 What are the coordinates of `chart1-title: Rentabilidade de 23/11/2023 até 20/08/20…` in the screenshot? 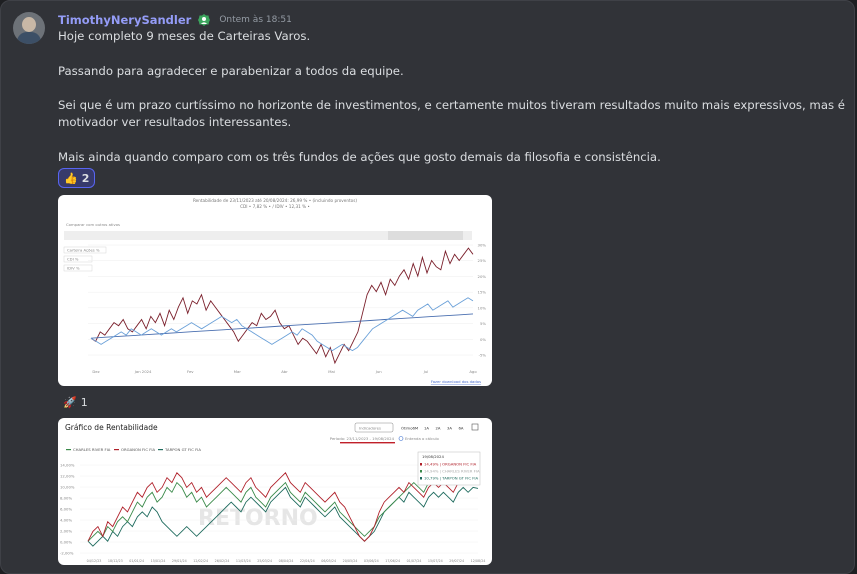 It's located at (275, 200).